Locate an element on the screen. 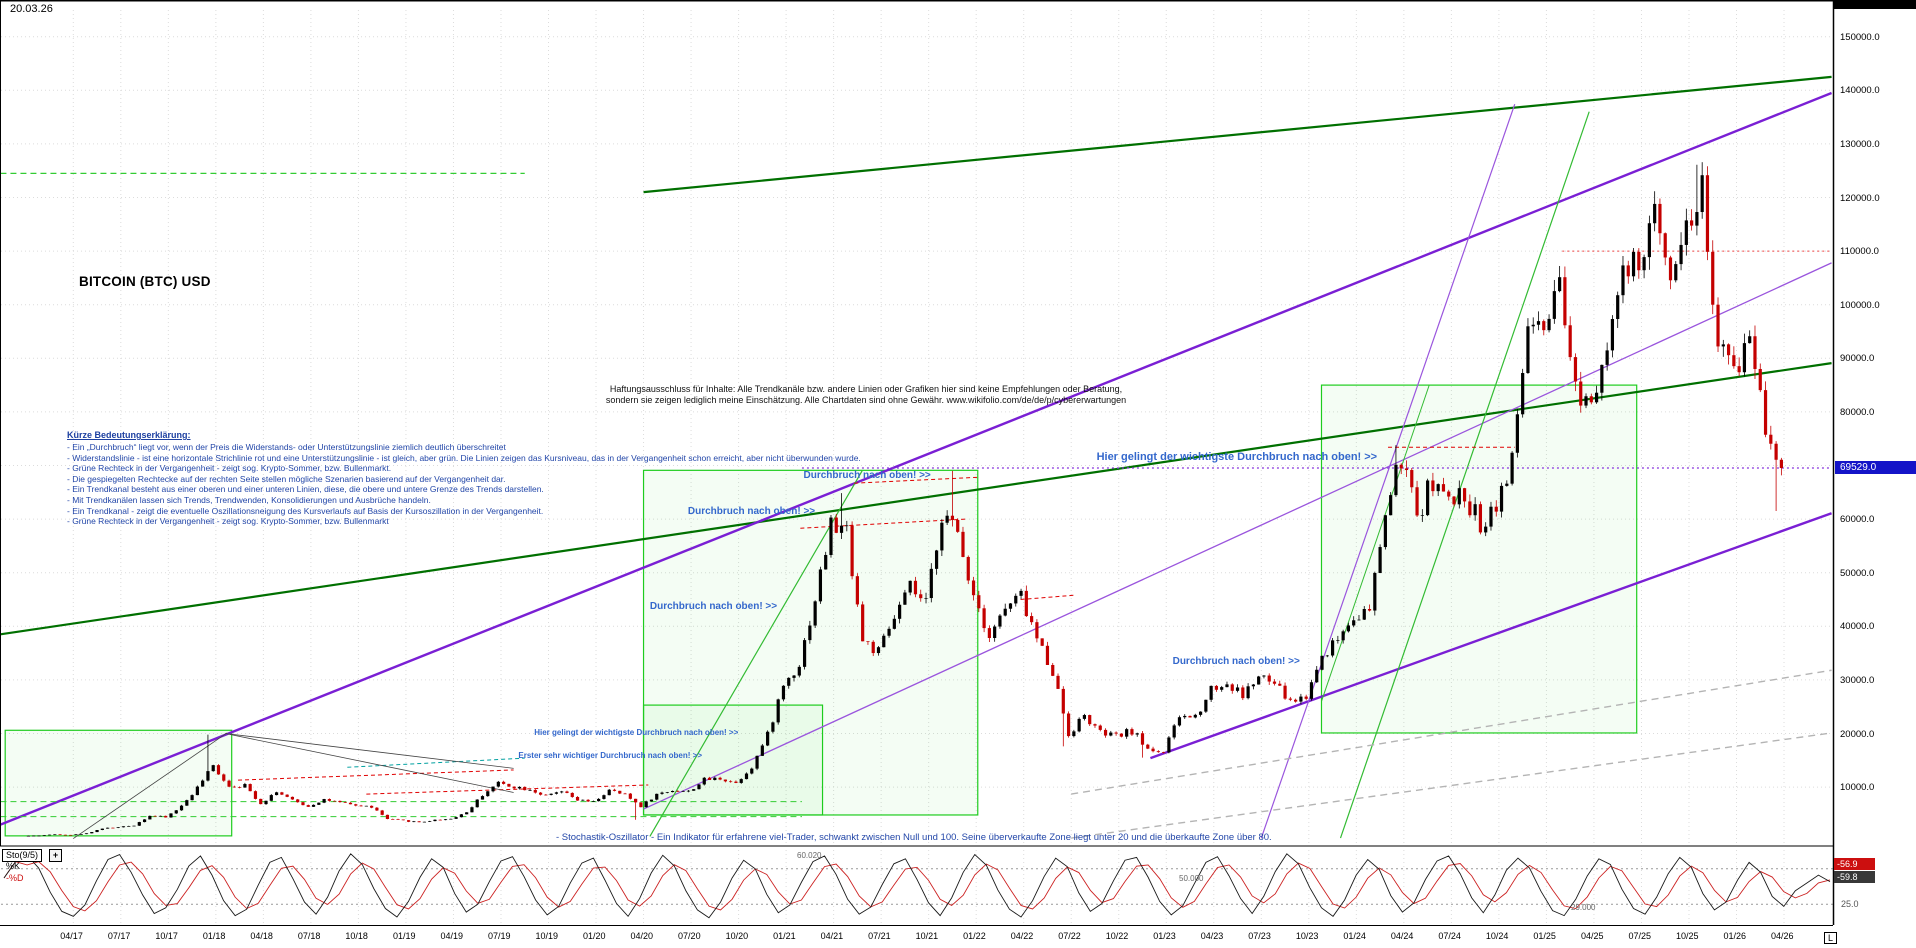 The image size is (1916, 948). x-axis-label: 01/18 is located at coordinates (214, 936).